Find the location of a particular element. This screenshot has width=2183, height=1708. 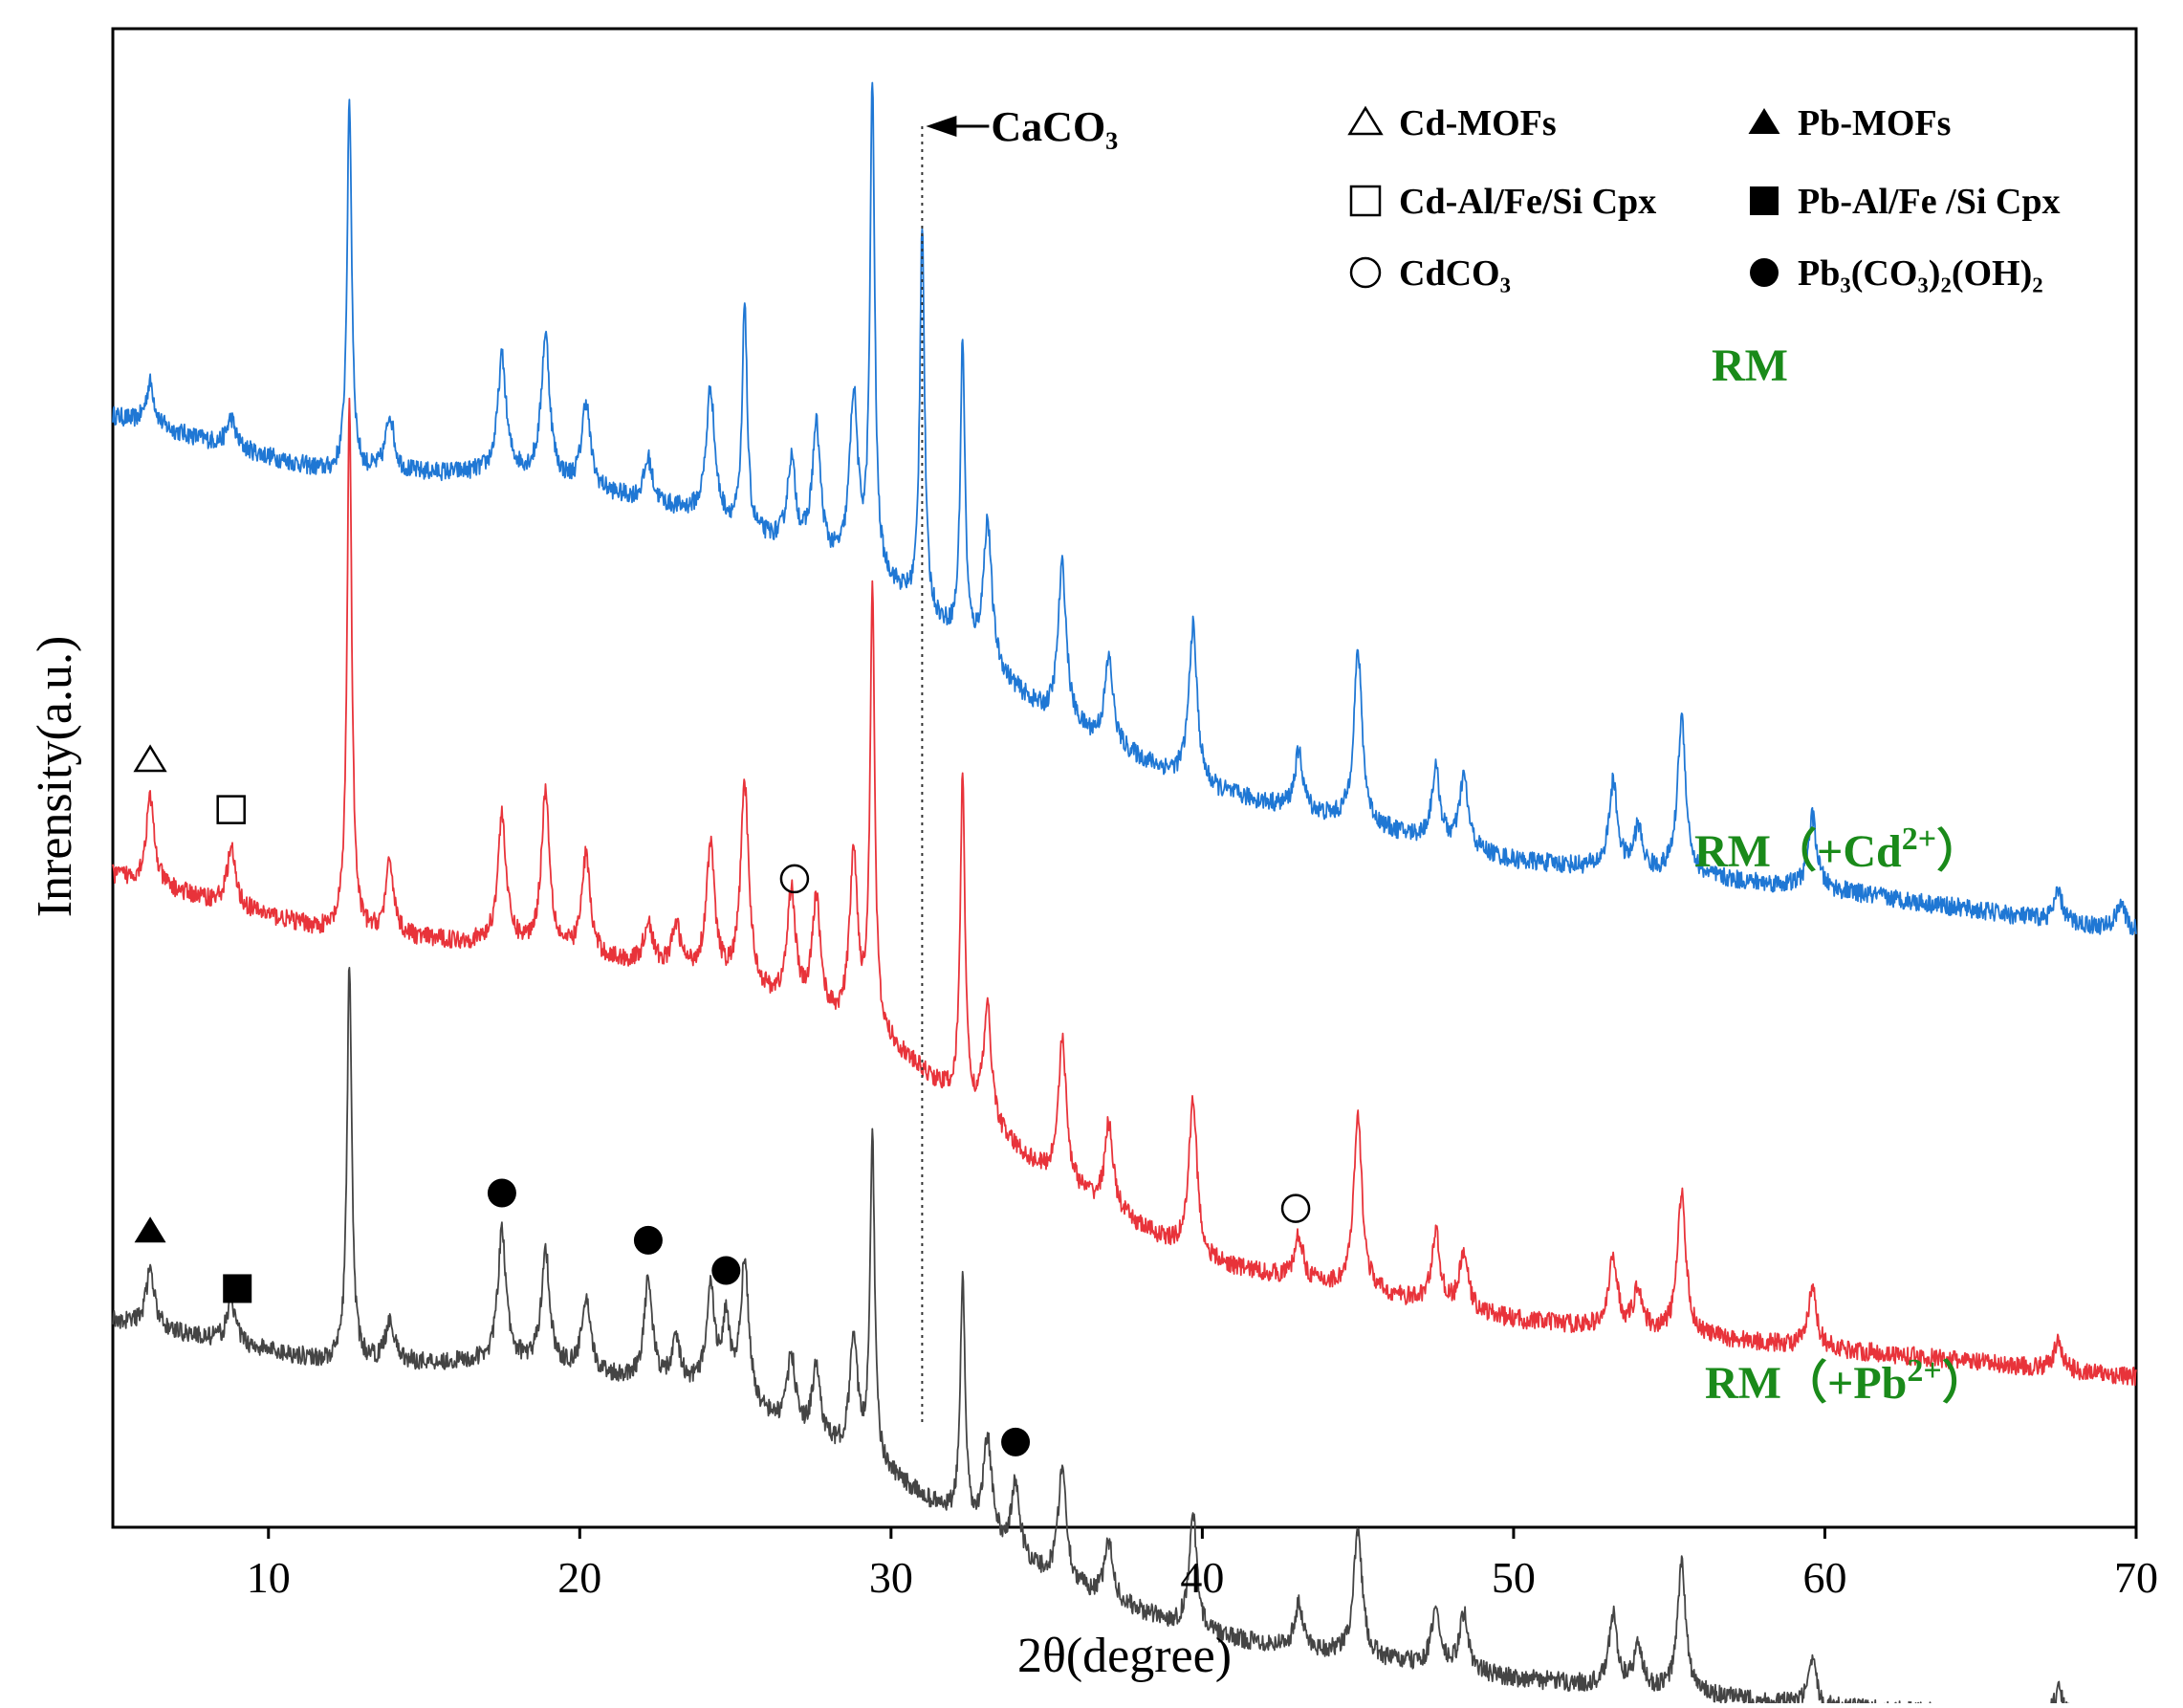

series-label-1: RM（+Cd2+） is located at coordinates (1838, 849).